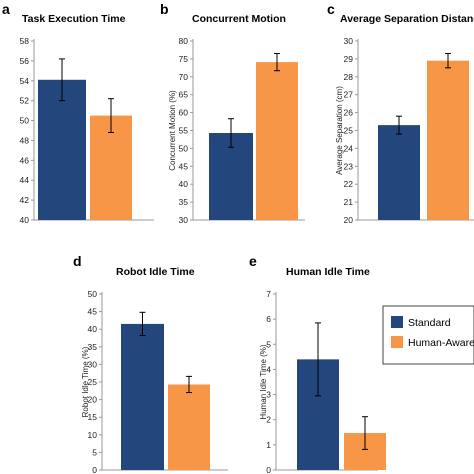  Describe the element at coordinates (155, 272) in the screenshot. I see `panel-title: Robot Idle Time` at that location.